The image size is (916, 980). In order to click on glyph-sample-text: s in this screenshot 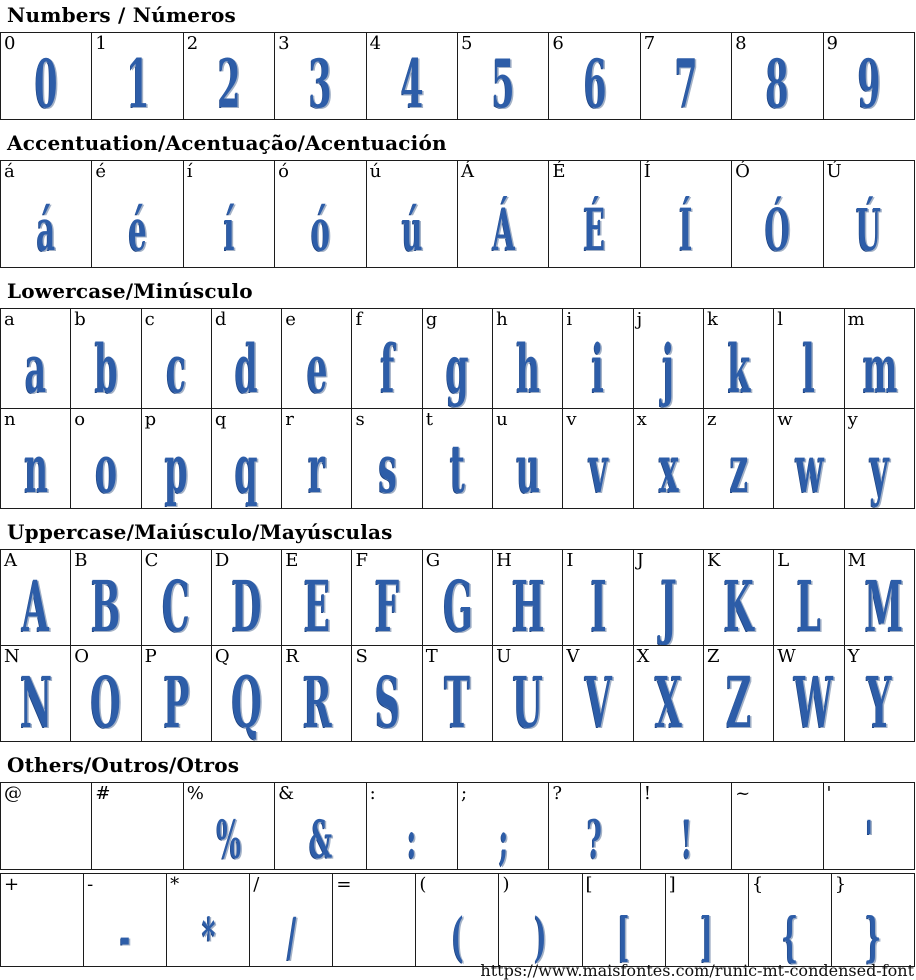, I will do `click(387, 468)`.